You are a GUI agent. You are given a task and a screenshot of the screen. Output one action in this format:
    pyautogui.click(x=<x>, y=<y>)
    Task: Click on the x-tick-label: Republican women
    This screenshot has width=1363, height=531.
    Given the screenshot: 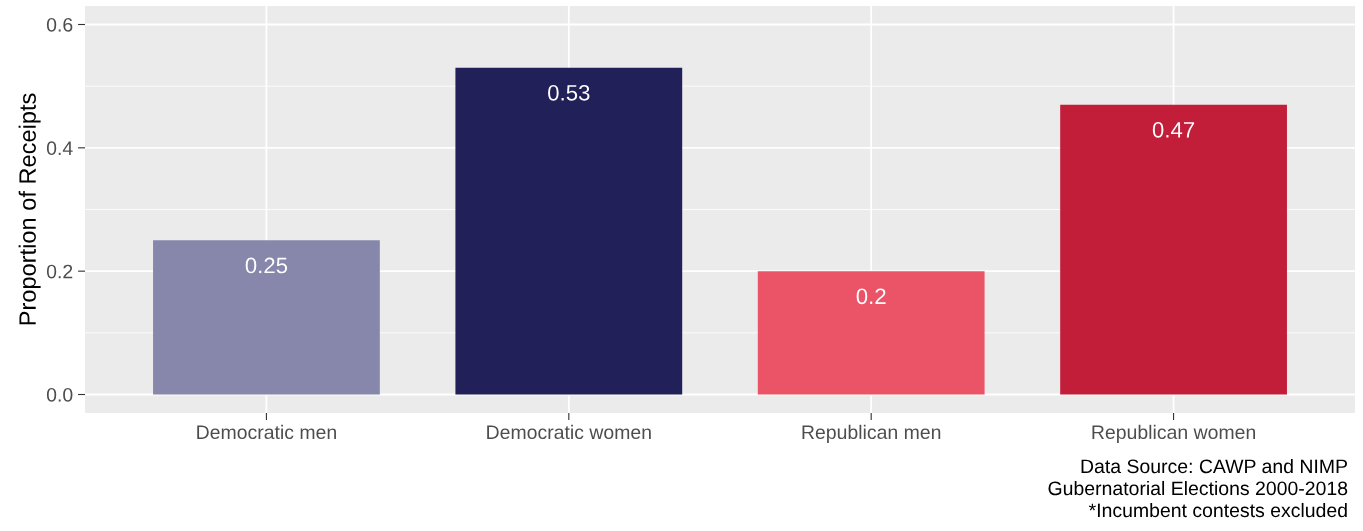 What is the action you would take?
    pyautogui.click(x=1173, y=433)
    